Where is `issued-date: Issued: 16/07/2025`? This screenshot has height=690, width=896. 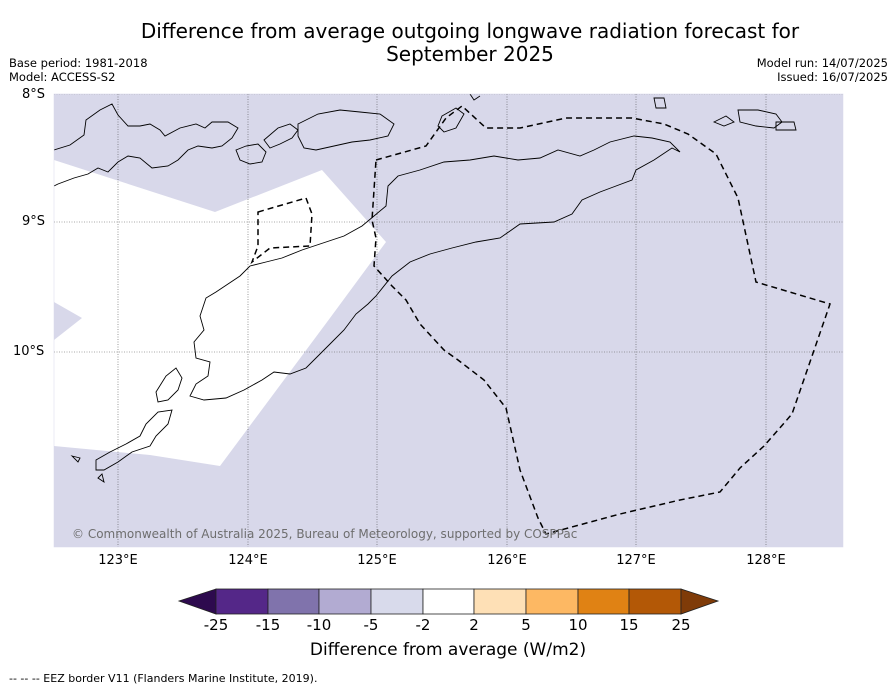
issued-date: Issued: 16/07/2025 is located at coordinates (832, 77).